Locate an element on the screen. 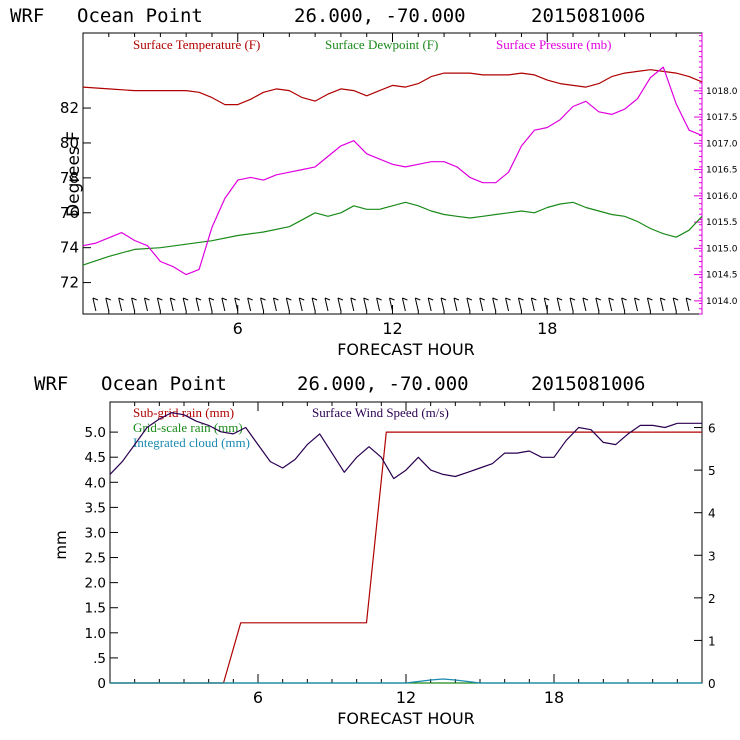 The image size is (740, 740). y2-tick-label: 1017.5 is located at coordinates (722, 118).